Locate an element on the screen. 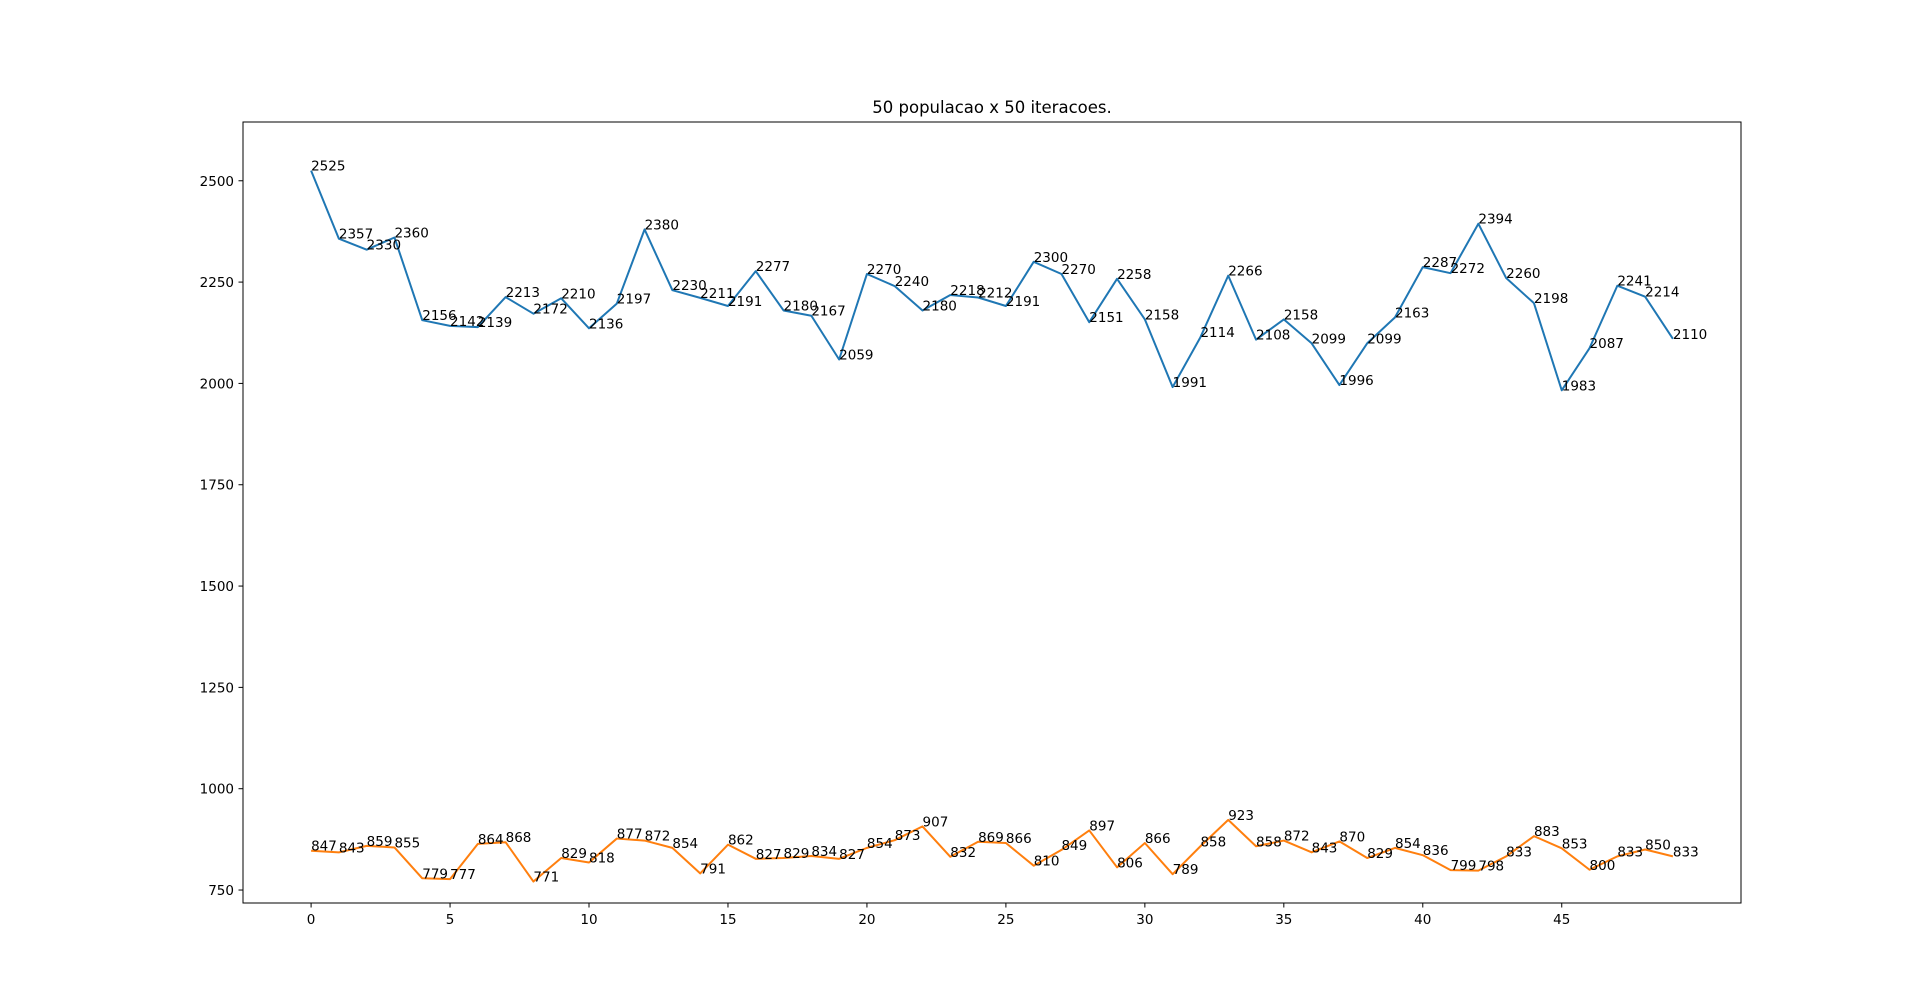  x-tick-label: 10 is located at coordinates (588, 920).